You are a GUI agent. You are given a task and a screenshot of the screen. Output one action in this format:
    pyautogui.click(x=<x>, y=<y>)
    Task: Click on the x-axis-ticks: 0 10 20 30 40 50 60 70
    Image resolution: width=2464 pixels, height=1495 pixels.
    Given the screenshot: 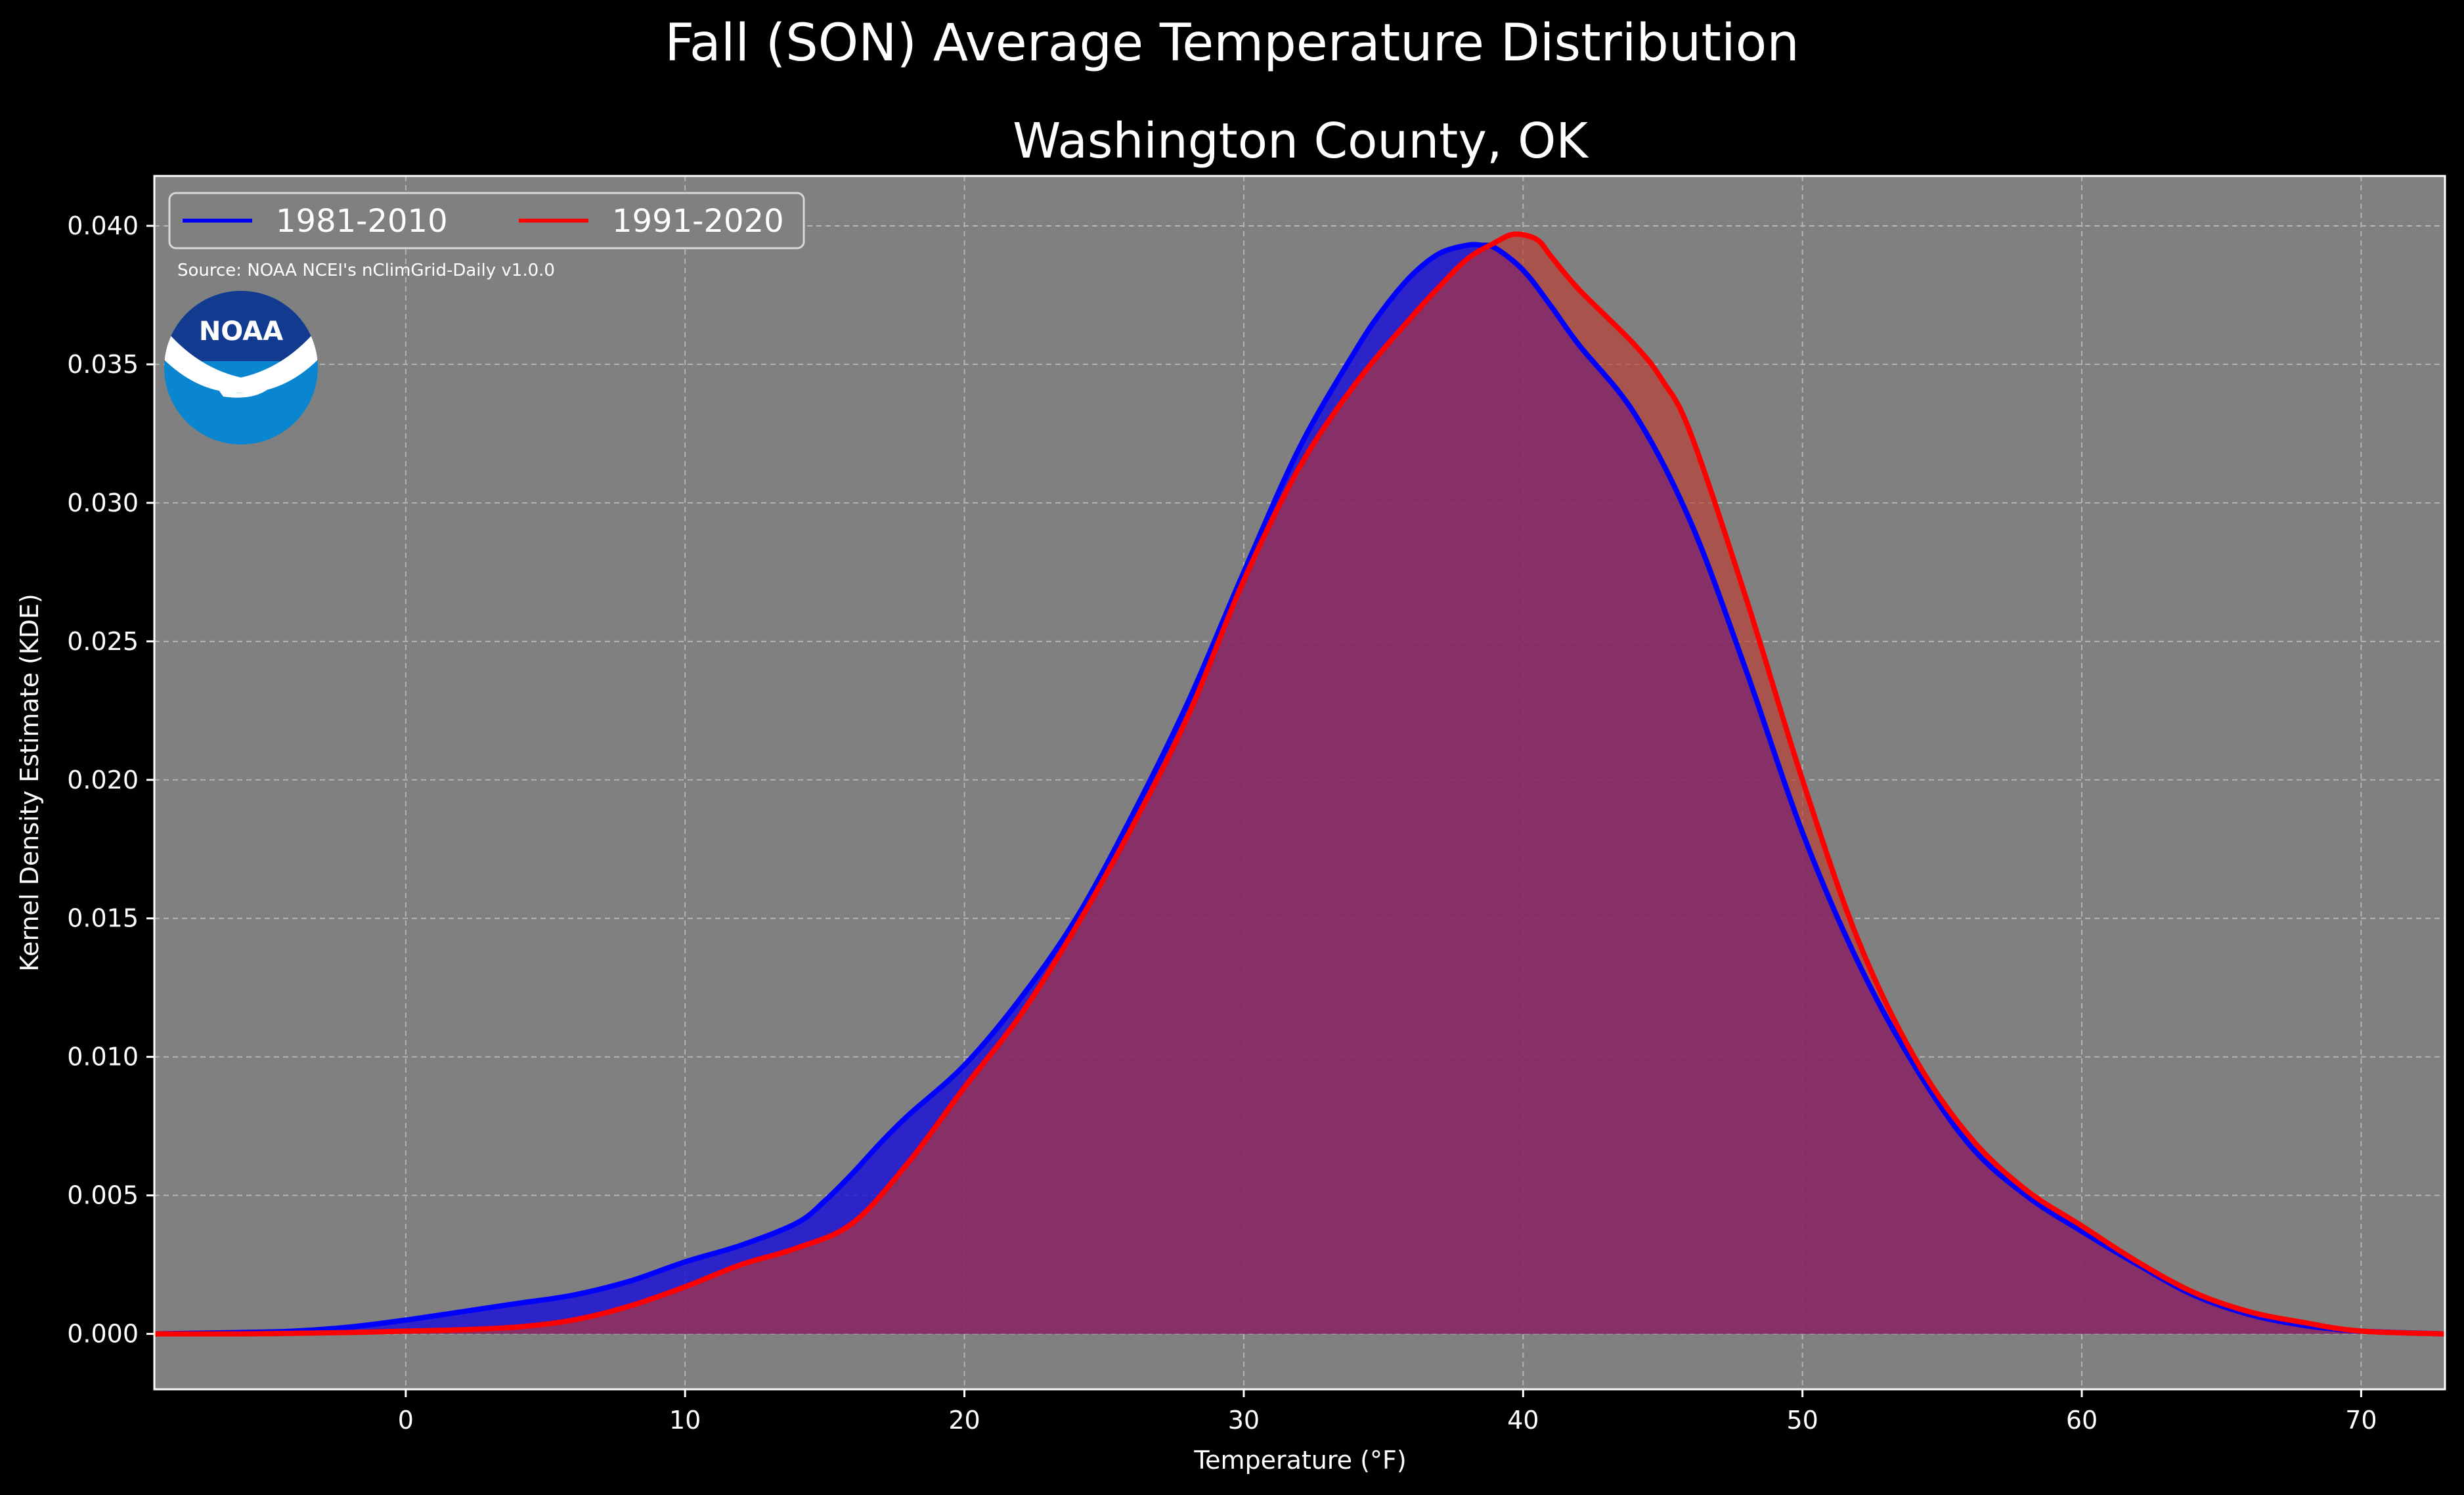 What is the action you would take?
    pyautogui.click(x=1387, y=1412)
    